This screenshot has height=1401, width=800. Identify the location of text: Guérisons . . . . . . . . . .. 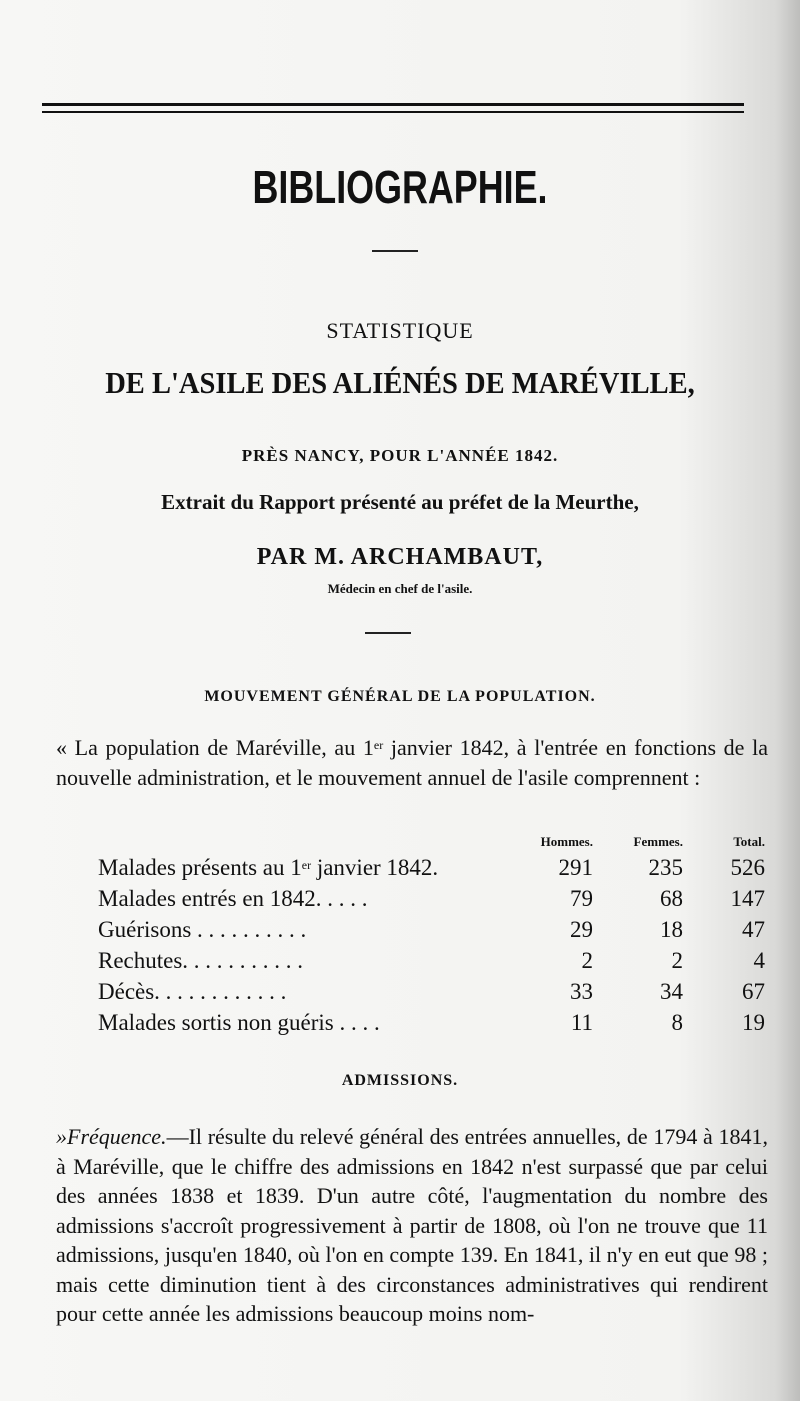
(202, 929).